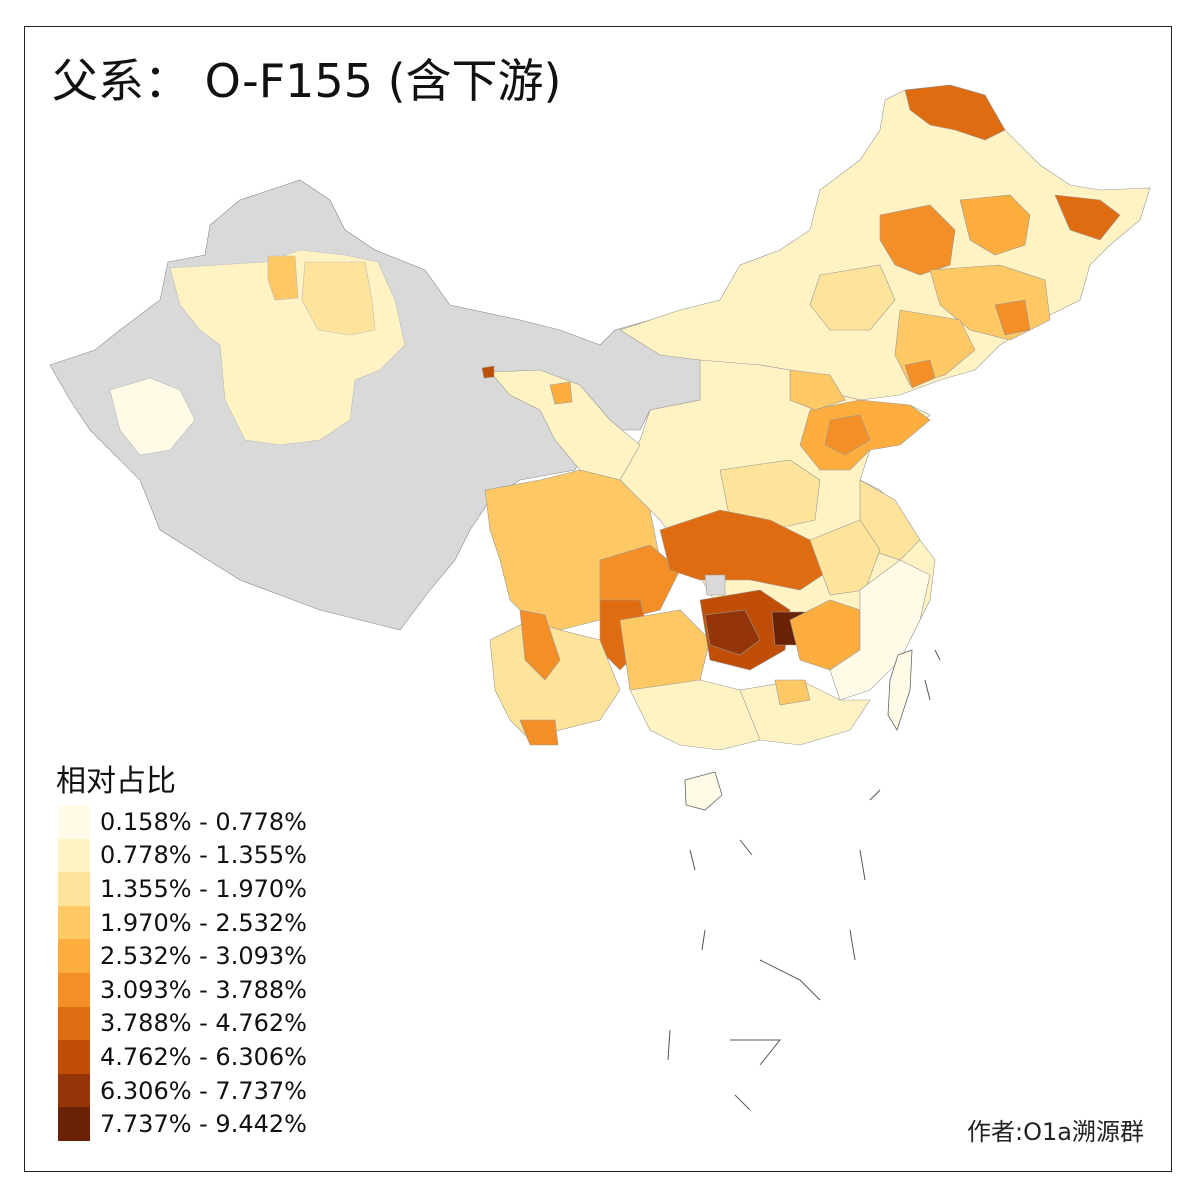  I want to click on region-ne-c, so click(1087, 217).